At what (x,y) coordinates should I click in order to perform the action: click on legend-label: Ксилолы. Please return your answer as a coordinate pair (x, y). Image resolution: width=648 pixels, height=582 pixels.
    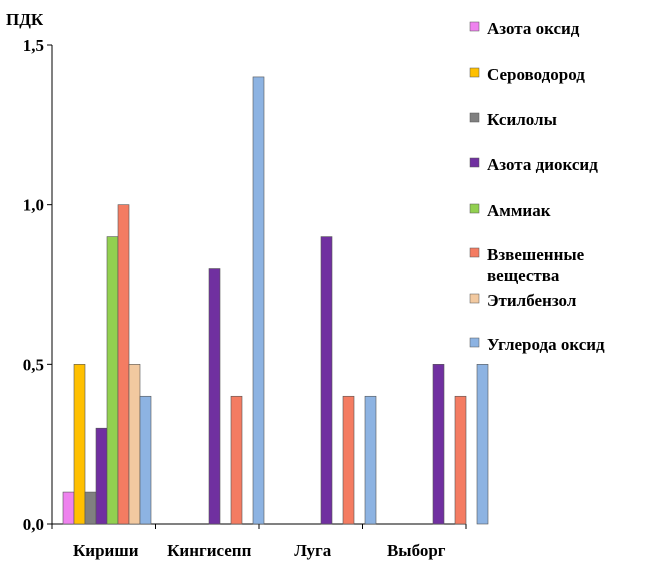
    Looking at the image, I should click on (522, 119).